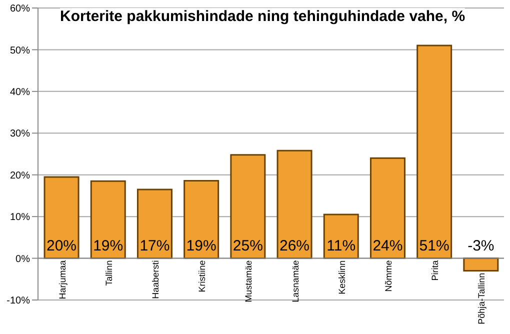 The height and width of the screenshot is (334, 510). Describe the element at coordinates (62, 280) in the screenshot. I see `x-tick-label: Harjumaa` at that location.